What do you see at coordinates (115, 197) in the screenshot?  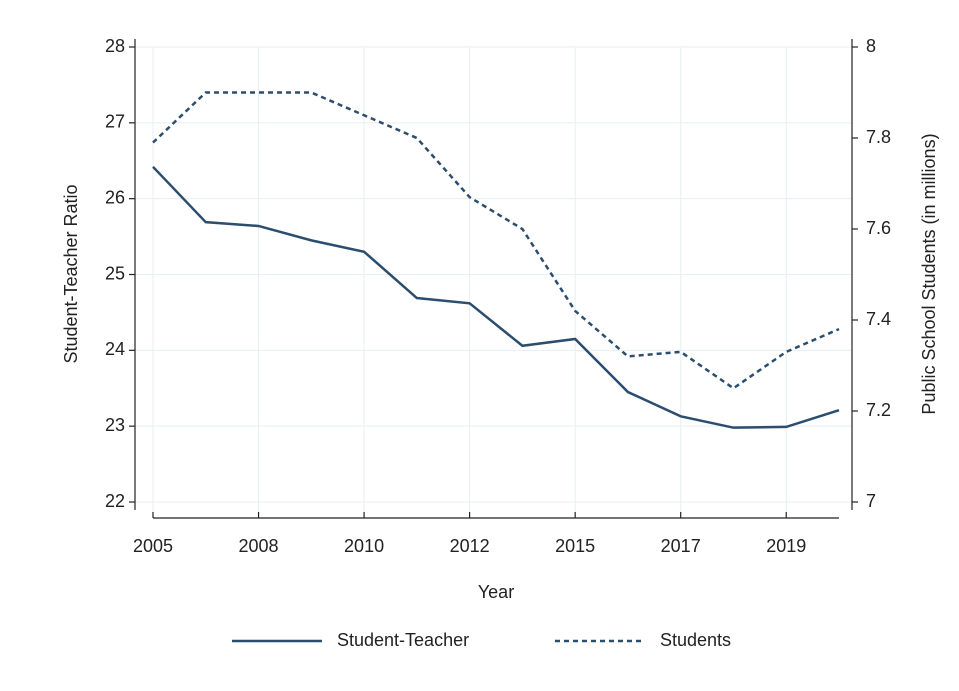 I see `y-tick-label: 26` at bounding box center [115, 197].